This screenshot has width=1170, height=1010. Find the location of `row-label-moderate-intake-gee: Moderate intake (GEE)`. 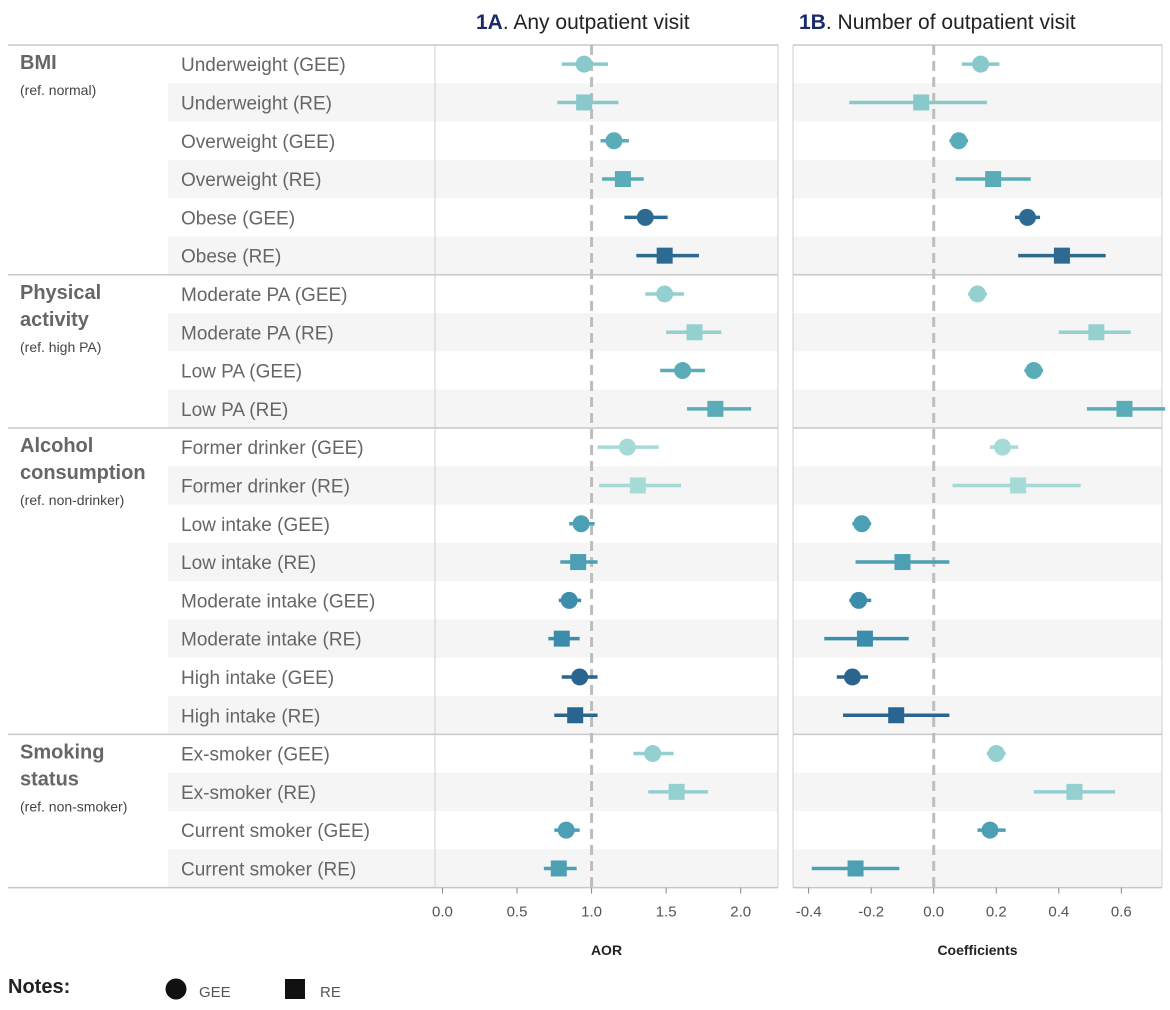

row-label-moderate-intake-gee: Moderate intake (GEE) is located at coordinates (278, 601).